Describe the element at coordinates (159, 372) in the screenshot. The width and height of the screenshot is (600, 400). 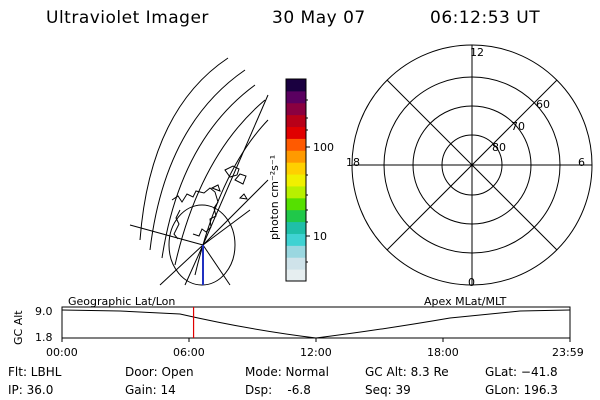
I see `status-door: Door: Open` at that location.